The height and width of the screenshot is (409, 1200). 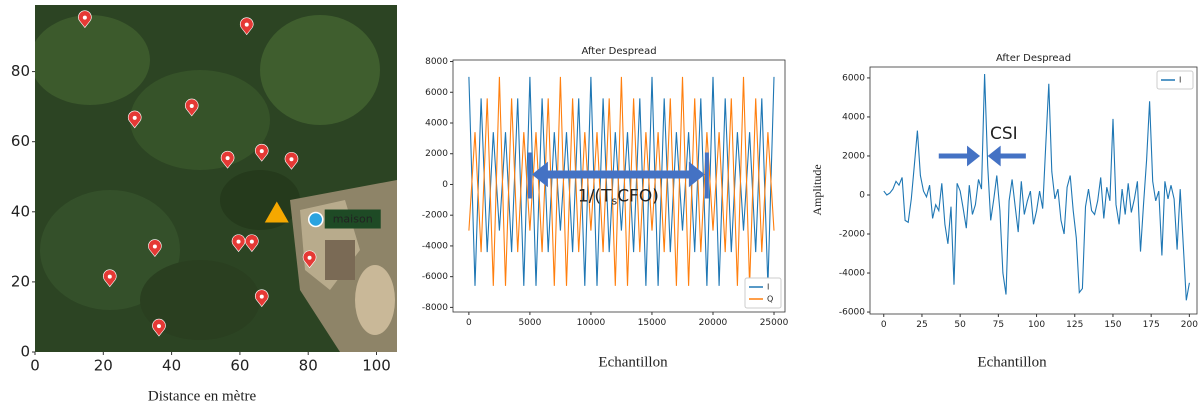 What do you see at coordinates (20, 71) in the screenshot?
I see `y-tick-label: 80` at bounding box center [20, 71].